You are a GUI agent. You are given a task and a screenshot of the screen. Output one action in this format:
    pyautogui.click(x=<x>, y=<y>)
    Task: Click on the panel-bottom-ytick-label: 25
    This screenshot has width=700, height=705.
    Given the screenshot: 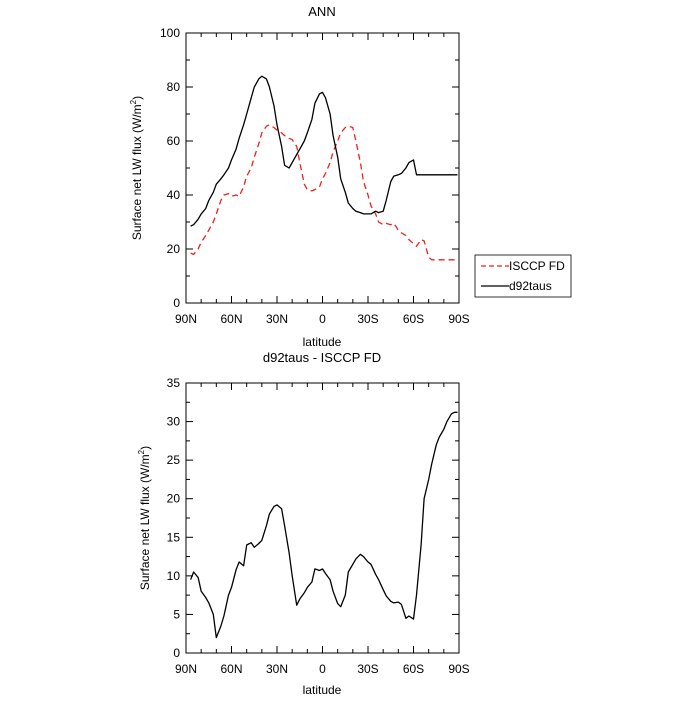 What is the action you would take?
    pyautogui.click(x=174, y=460)
    